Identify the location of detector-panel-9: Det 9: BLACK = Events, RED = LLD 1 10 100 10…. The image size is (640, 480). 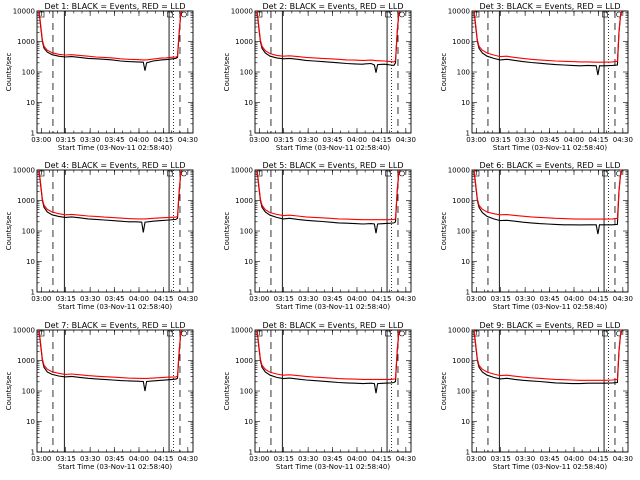
(536, 396).